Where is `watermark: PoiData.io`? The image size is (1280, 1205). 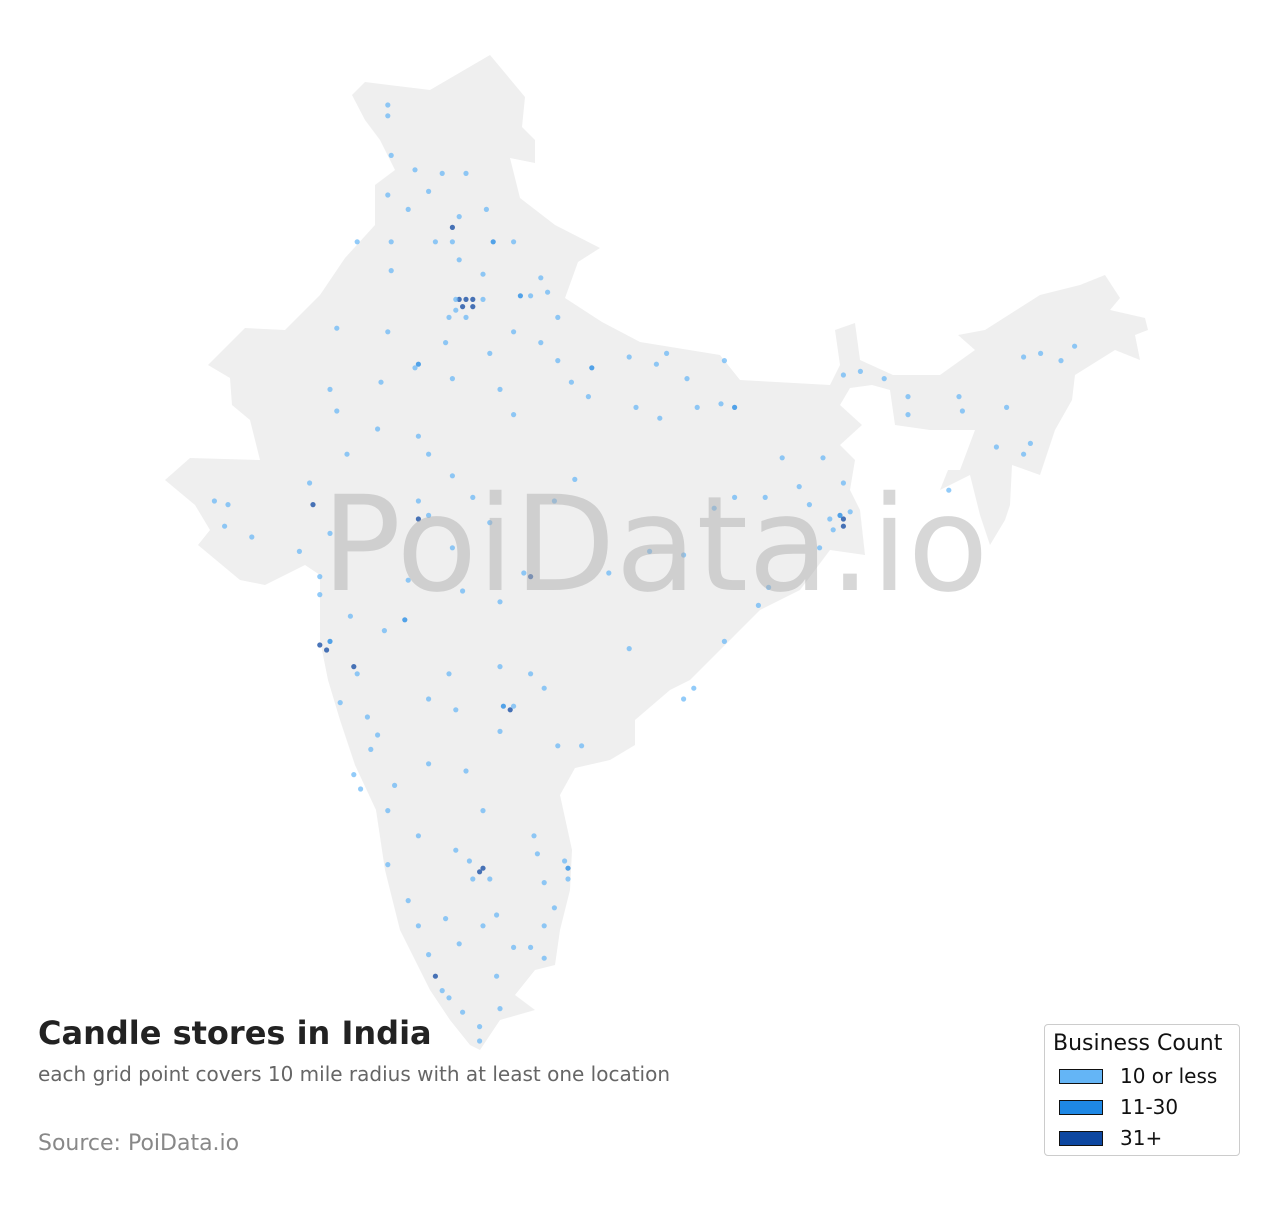
watermark: PoiData.io is located at coordinates (655, 545).